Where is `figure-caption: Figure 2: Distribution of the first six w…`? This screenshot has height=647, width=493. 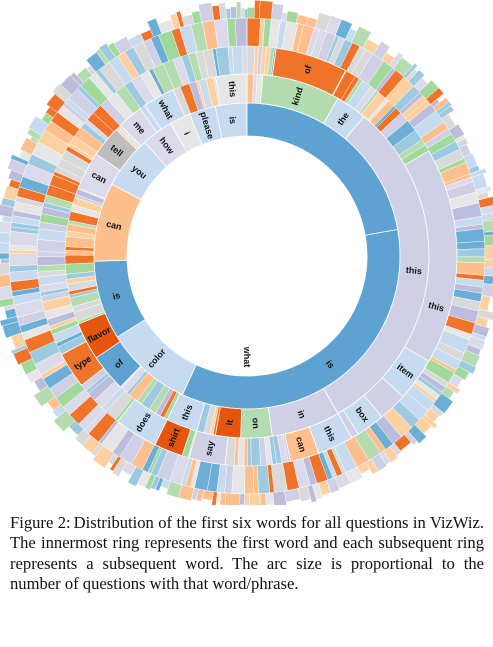 figure-caption: Figure 2: Distribution of the first six w… is located at coordinates (247, 554).